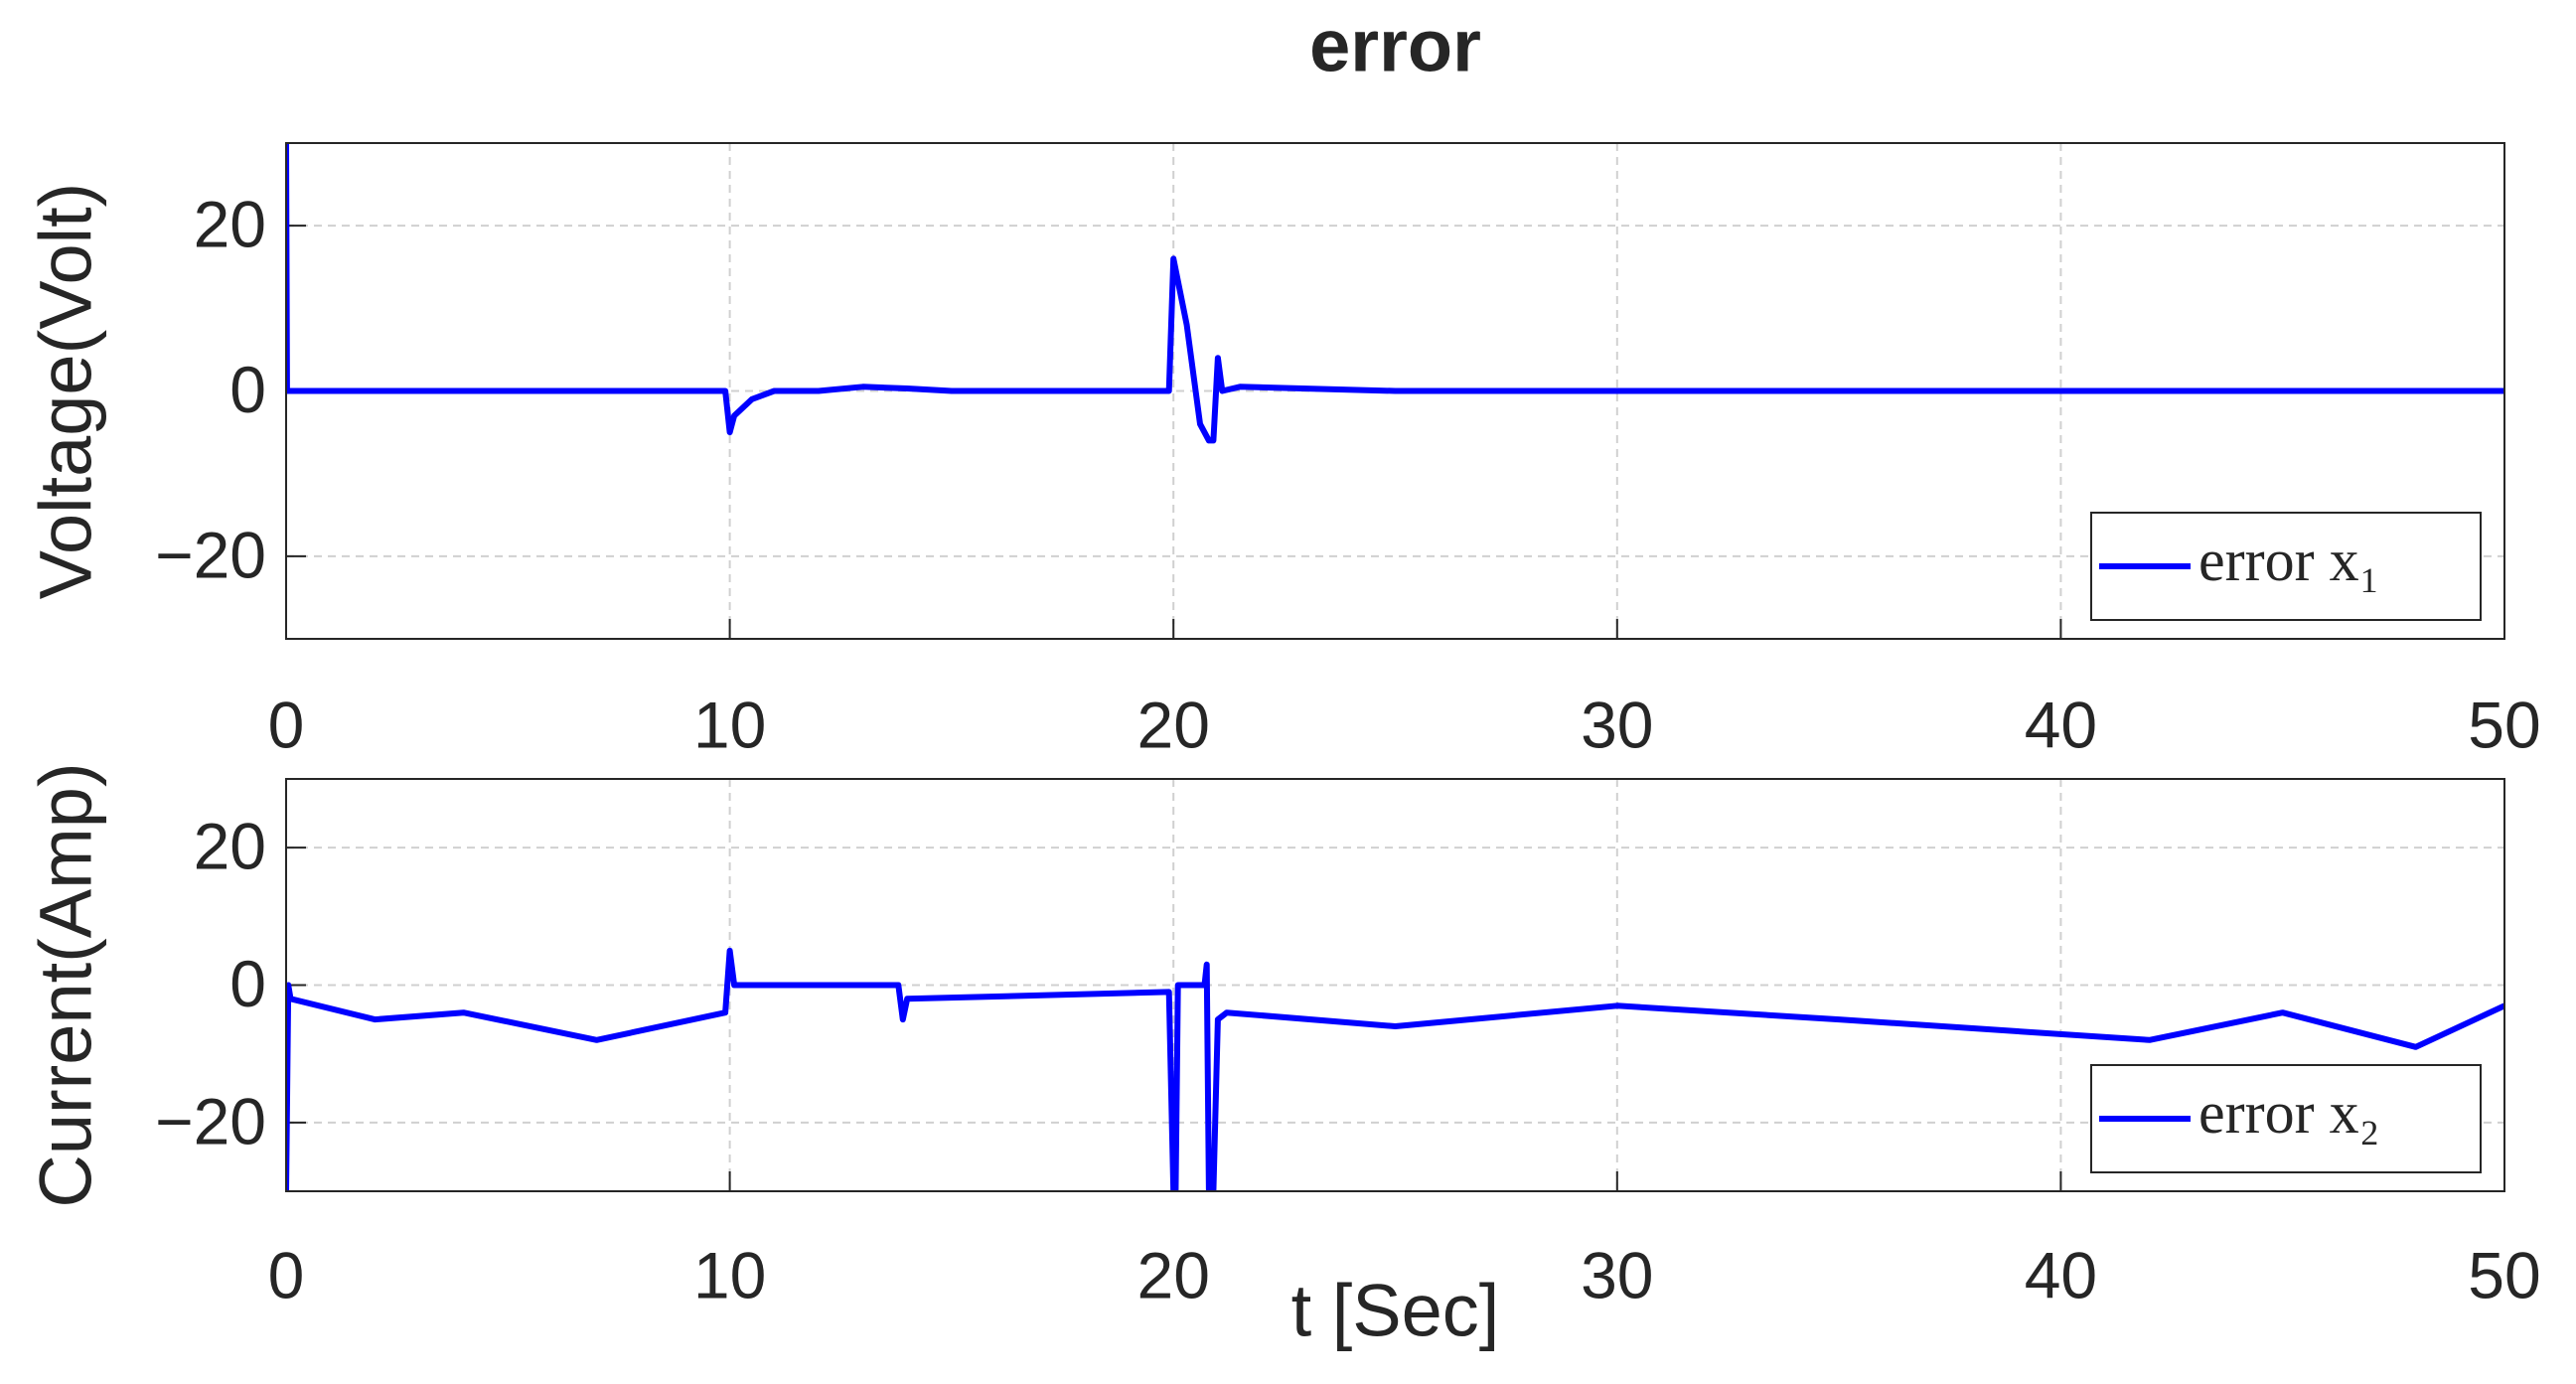 This screenshot has width=2576, height=1384. What do you see at coordinates (2289, 560) in the screenshot?
I see `legend-label: error x₁` at bounding box center [2289, 560].